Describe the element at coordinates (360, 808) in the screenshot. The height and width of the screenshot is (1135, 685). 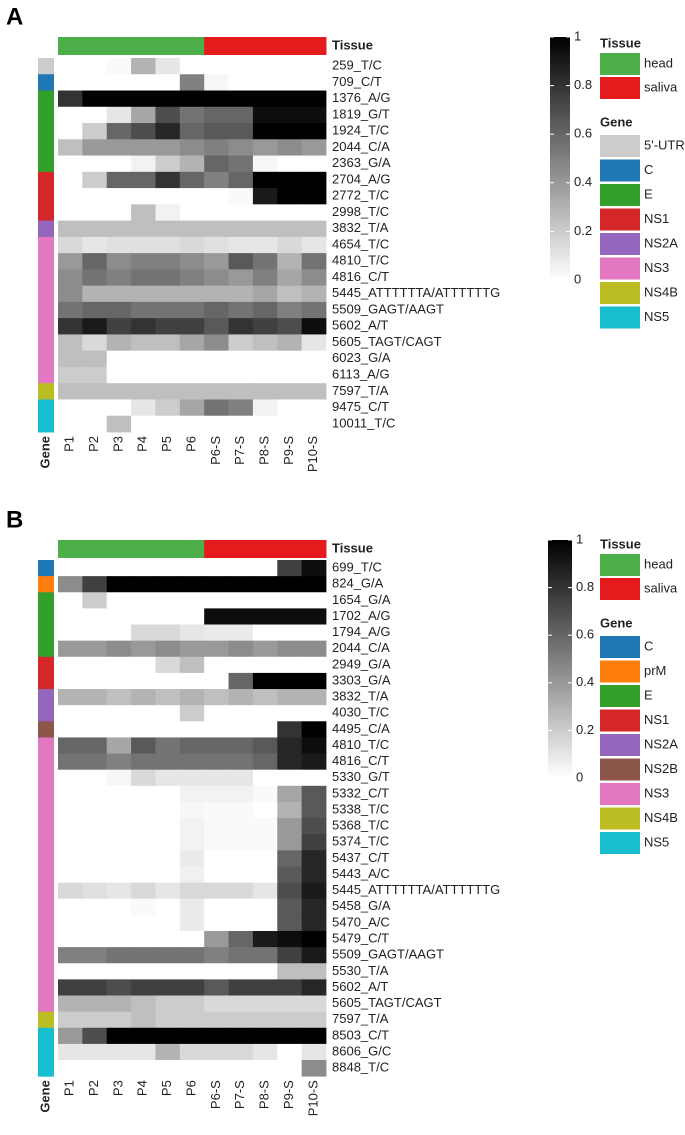
I see `row-label: 5338_T/C` at that location.